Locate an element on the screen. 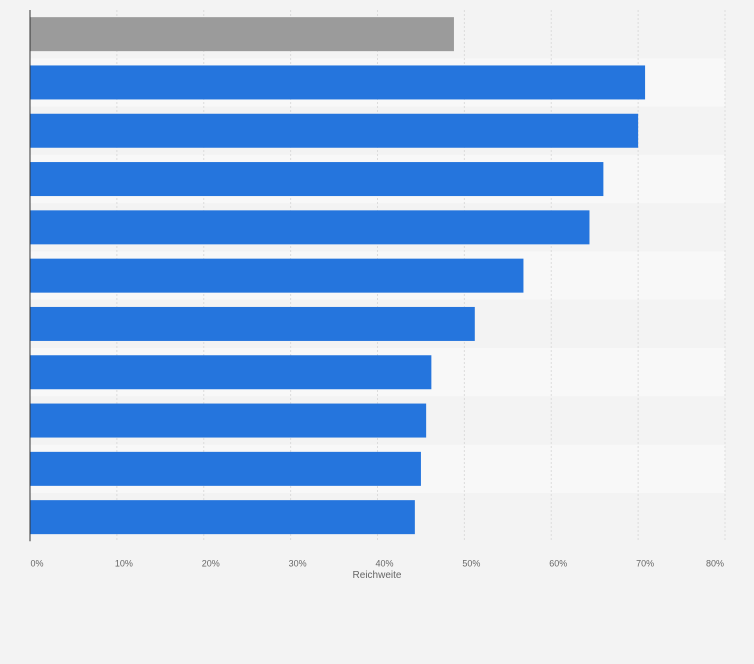 This screenshot has height=664, width=754. x-tick-label: 80% is located at coordinates (715, 563).